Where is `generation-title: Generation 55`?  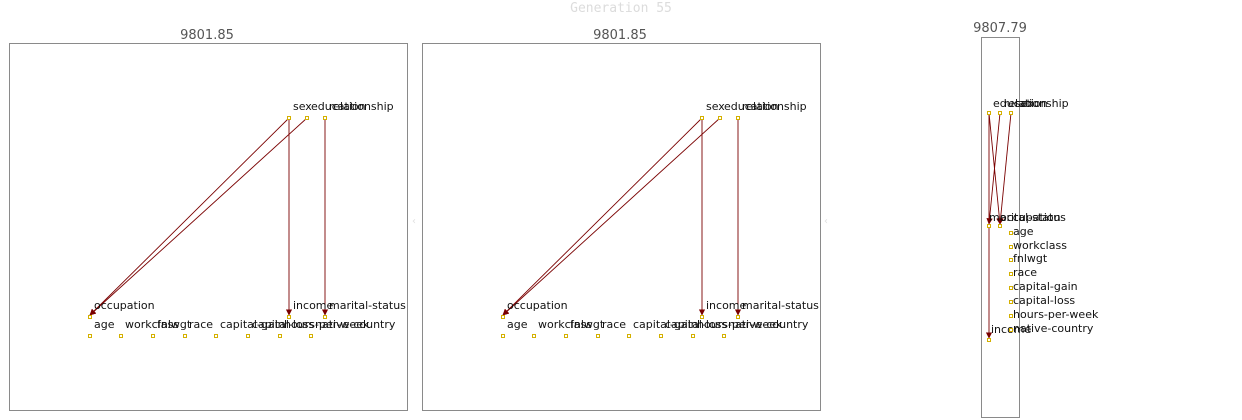 generation-title: Generation 55 is located at coordinates (621, 8).